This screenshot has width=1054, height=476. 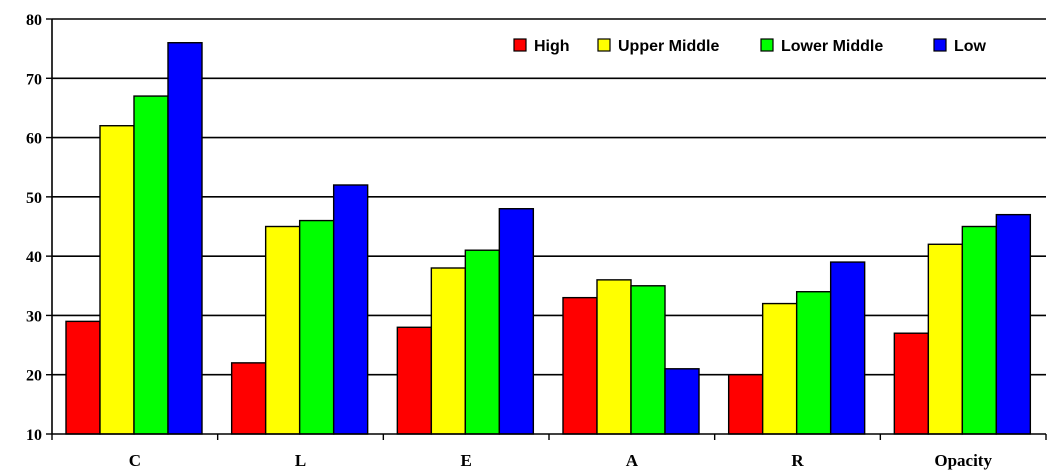 I want to click on x-category-label: Opacity, so click(x=963, y=460).